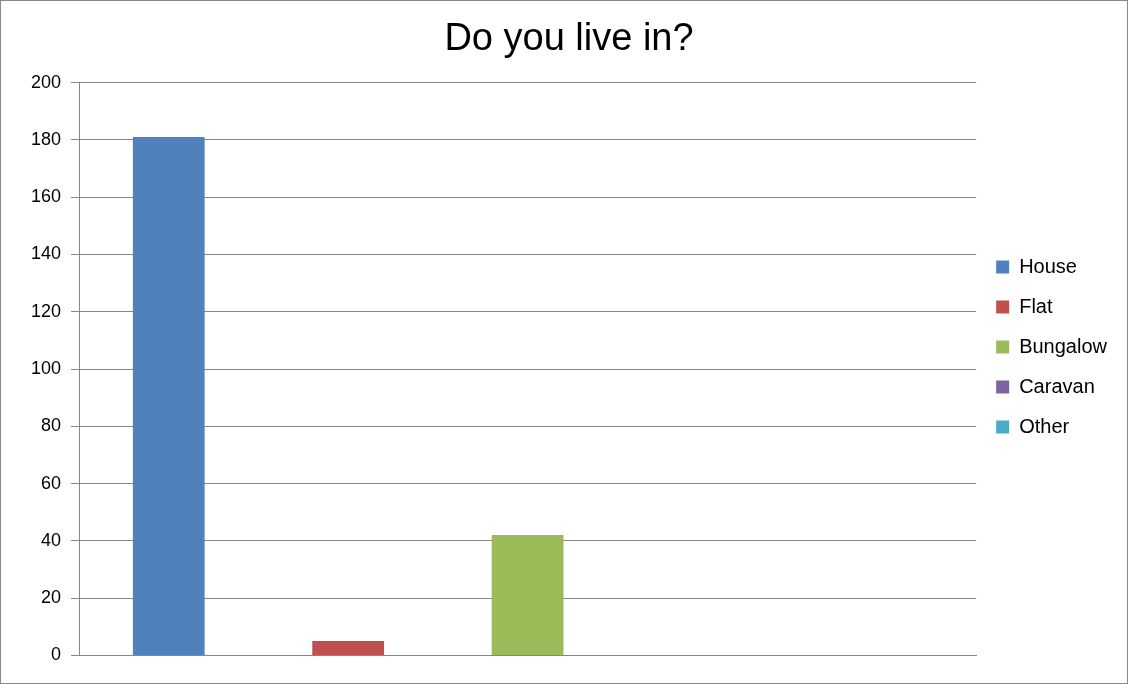 Image resolution: width=1128 pixels, height=684 pixels. What do you see at coordinates (46, 138) in the screenshot?
I see `y-tick-label: 180` at bounding box center [46, 138].